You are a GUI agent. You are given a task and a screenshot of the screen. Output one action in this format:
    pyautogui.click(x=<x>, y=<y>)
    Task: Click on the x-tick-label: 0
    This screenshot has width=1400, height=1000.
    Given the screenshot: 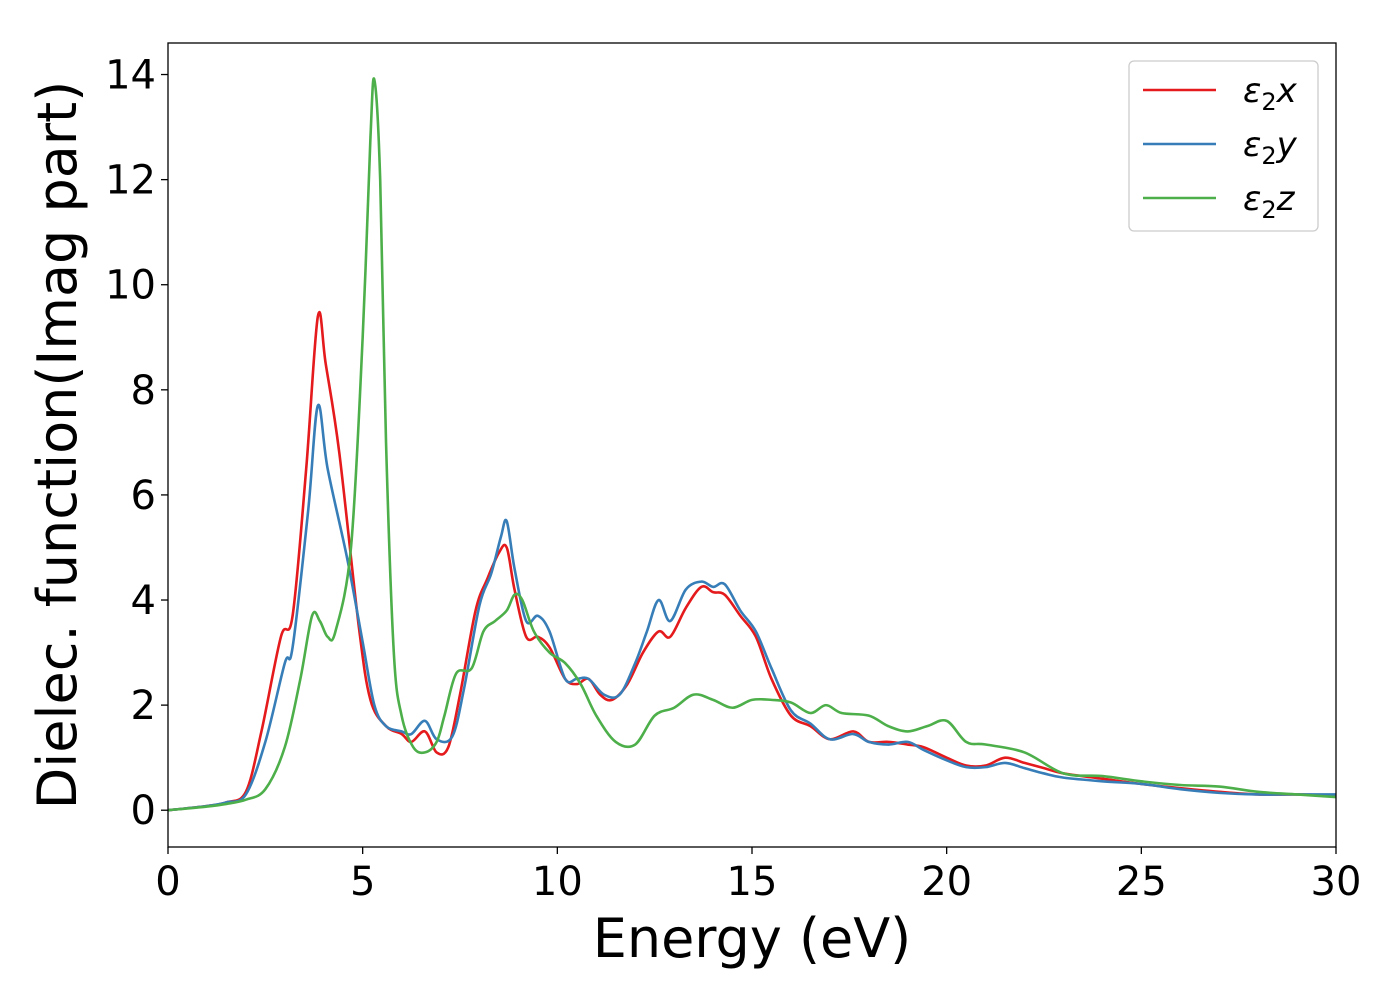 What is the action you would take?
    pyautogui.click(x=167, y=882)
    